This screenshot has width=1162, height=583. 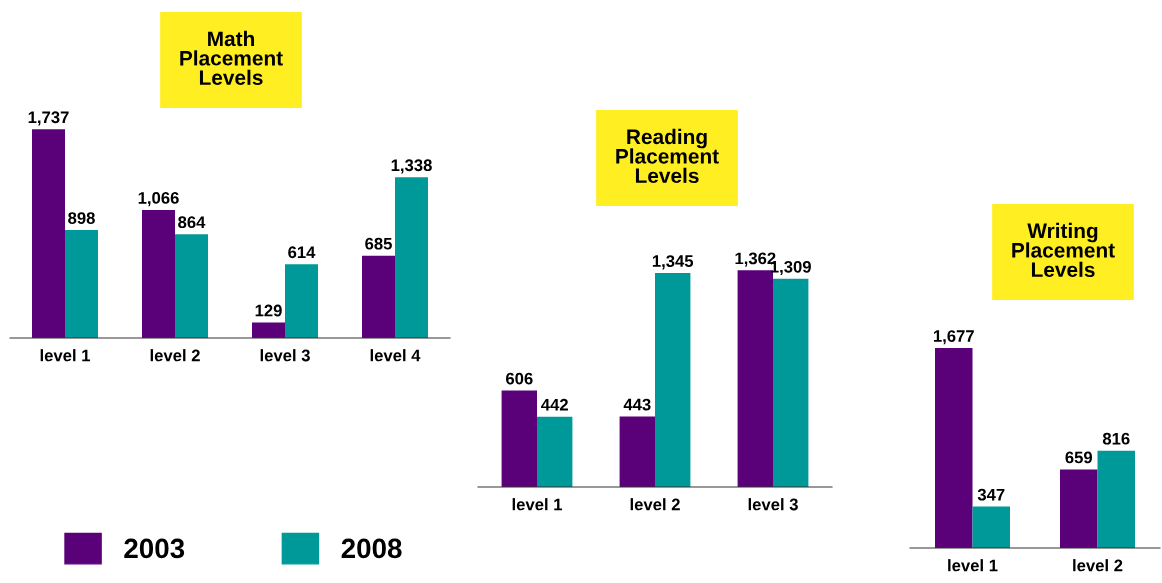 What do you see at coordinates (991, 494) in the screenshot?
I see `data-label: 347` at bounding box center [991, 494].